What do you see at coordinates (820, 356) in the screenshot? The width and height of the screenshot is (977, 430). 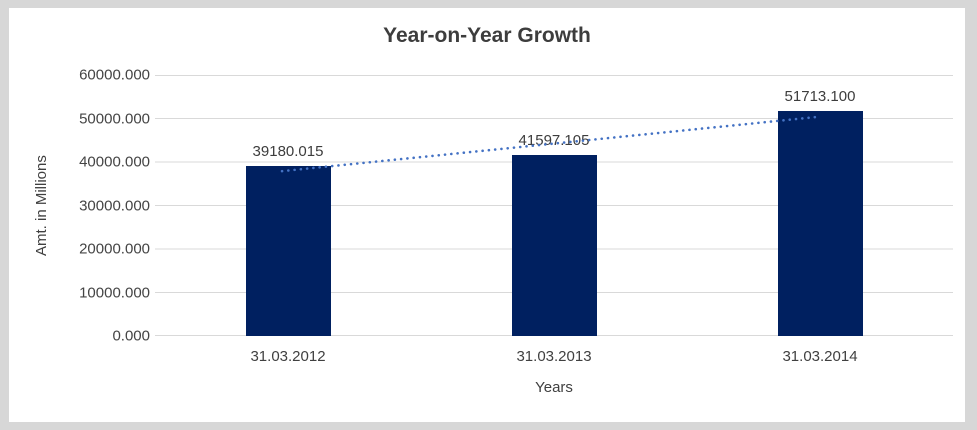 I see `x-tick-label: 31.03.2014` at bounding box center [820, 356].